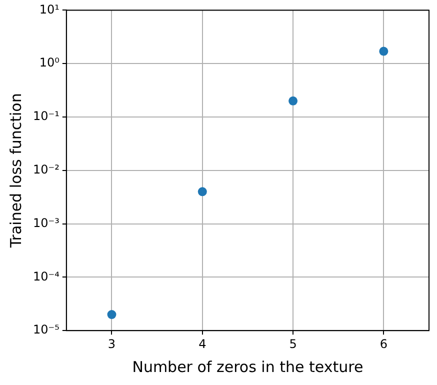  Describe the element at coordinates (49, 9) in the screenshot. I see `y-tick-label: 10¹` at that location.